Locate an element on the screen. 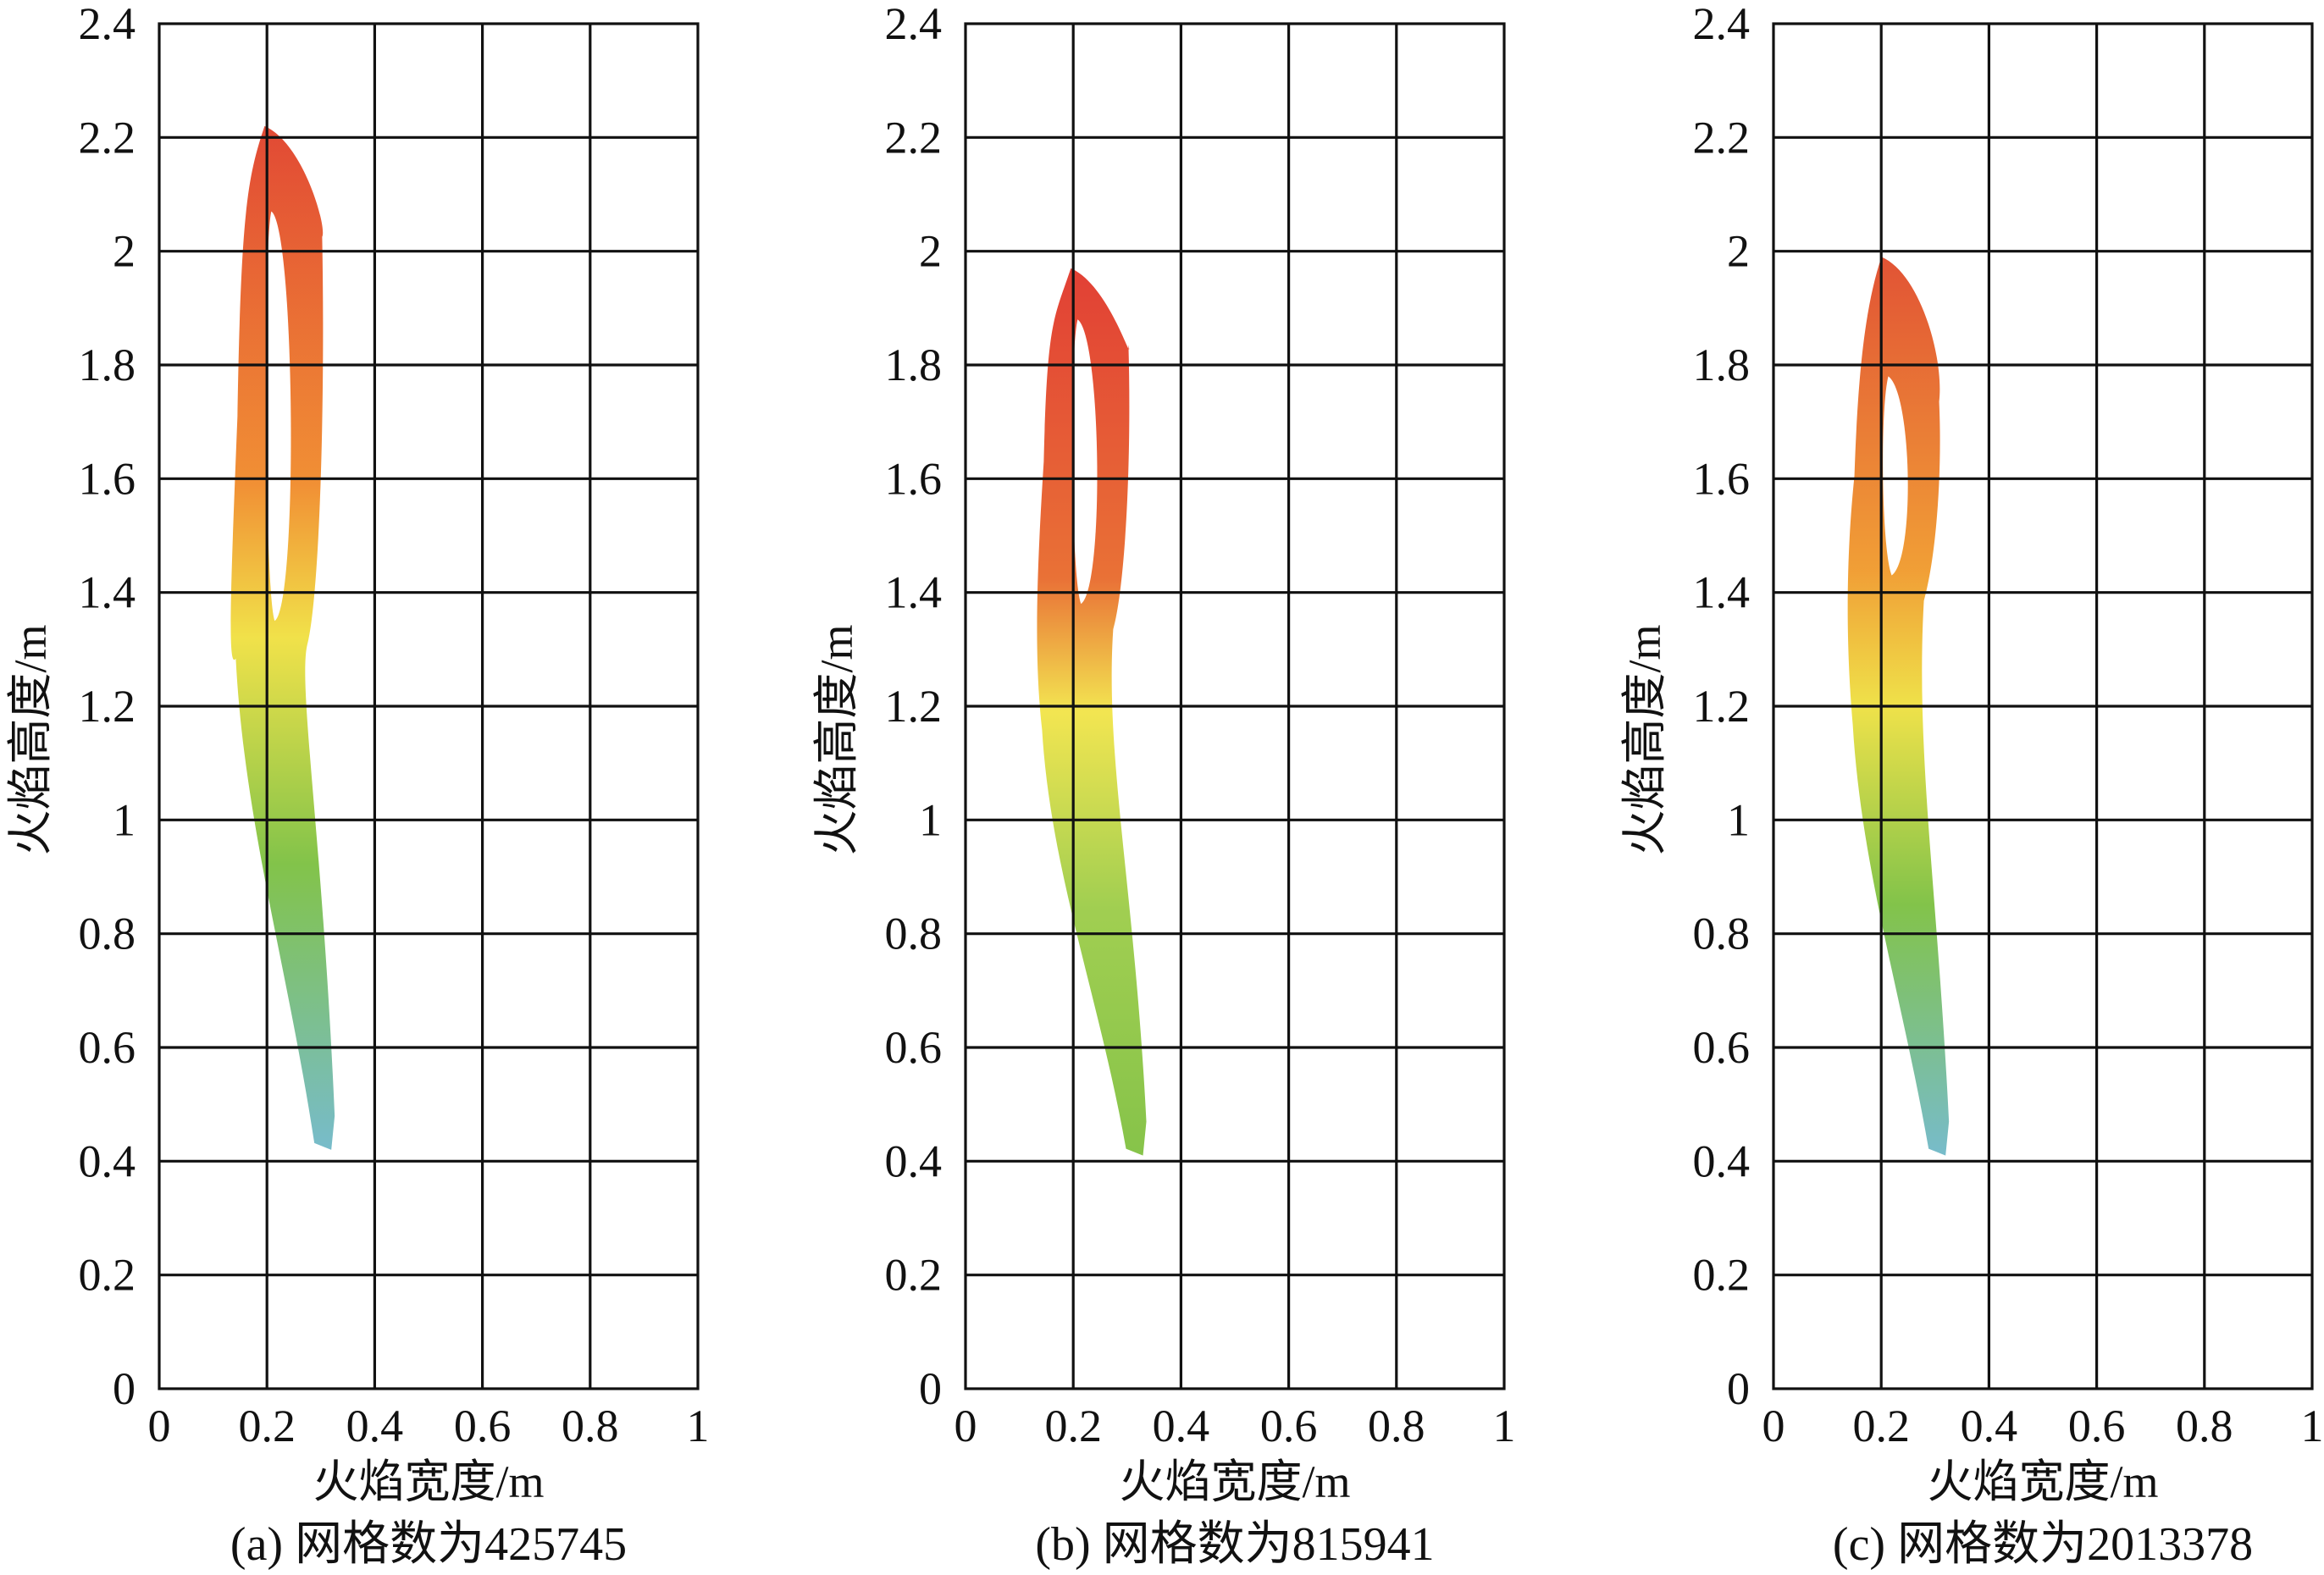 The width and height of the screenshot is (2324, 1575). panel-caption: (c) 网格数为2013378 is located at coordinates (2043, 1544).